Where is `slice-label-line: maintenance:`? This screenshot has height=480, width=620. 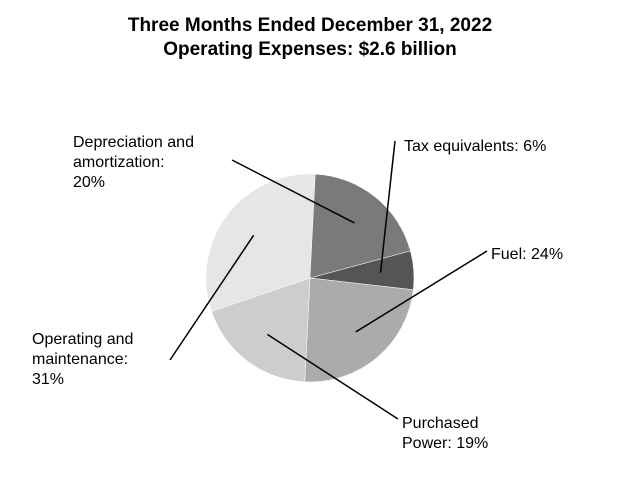 slice-label-line: maintenance: is located at coordinates (80, 359).